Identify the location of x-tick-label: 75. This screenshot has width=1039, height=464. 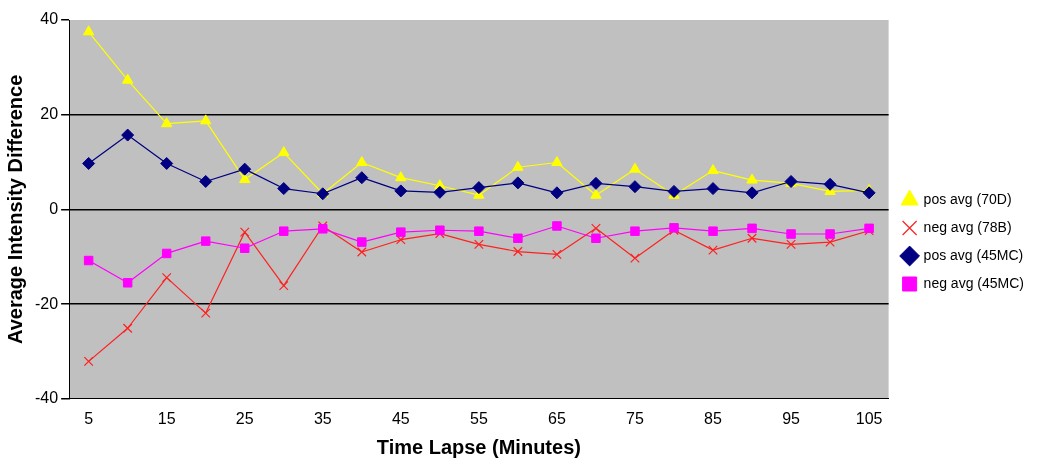
(635, 418).